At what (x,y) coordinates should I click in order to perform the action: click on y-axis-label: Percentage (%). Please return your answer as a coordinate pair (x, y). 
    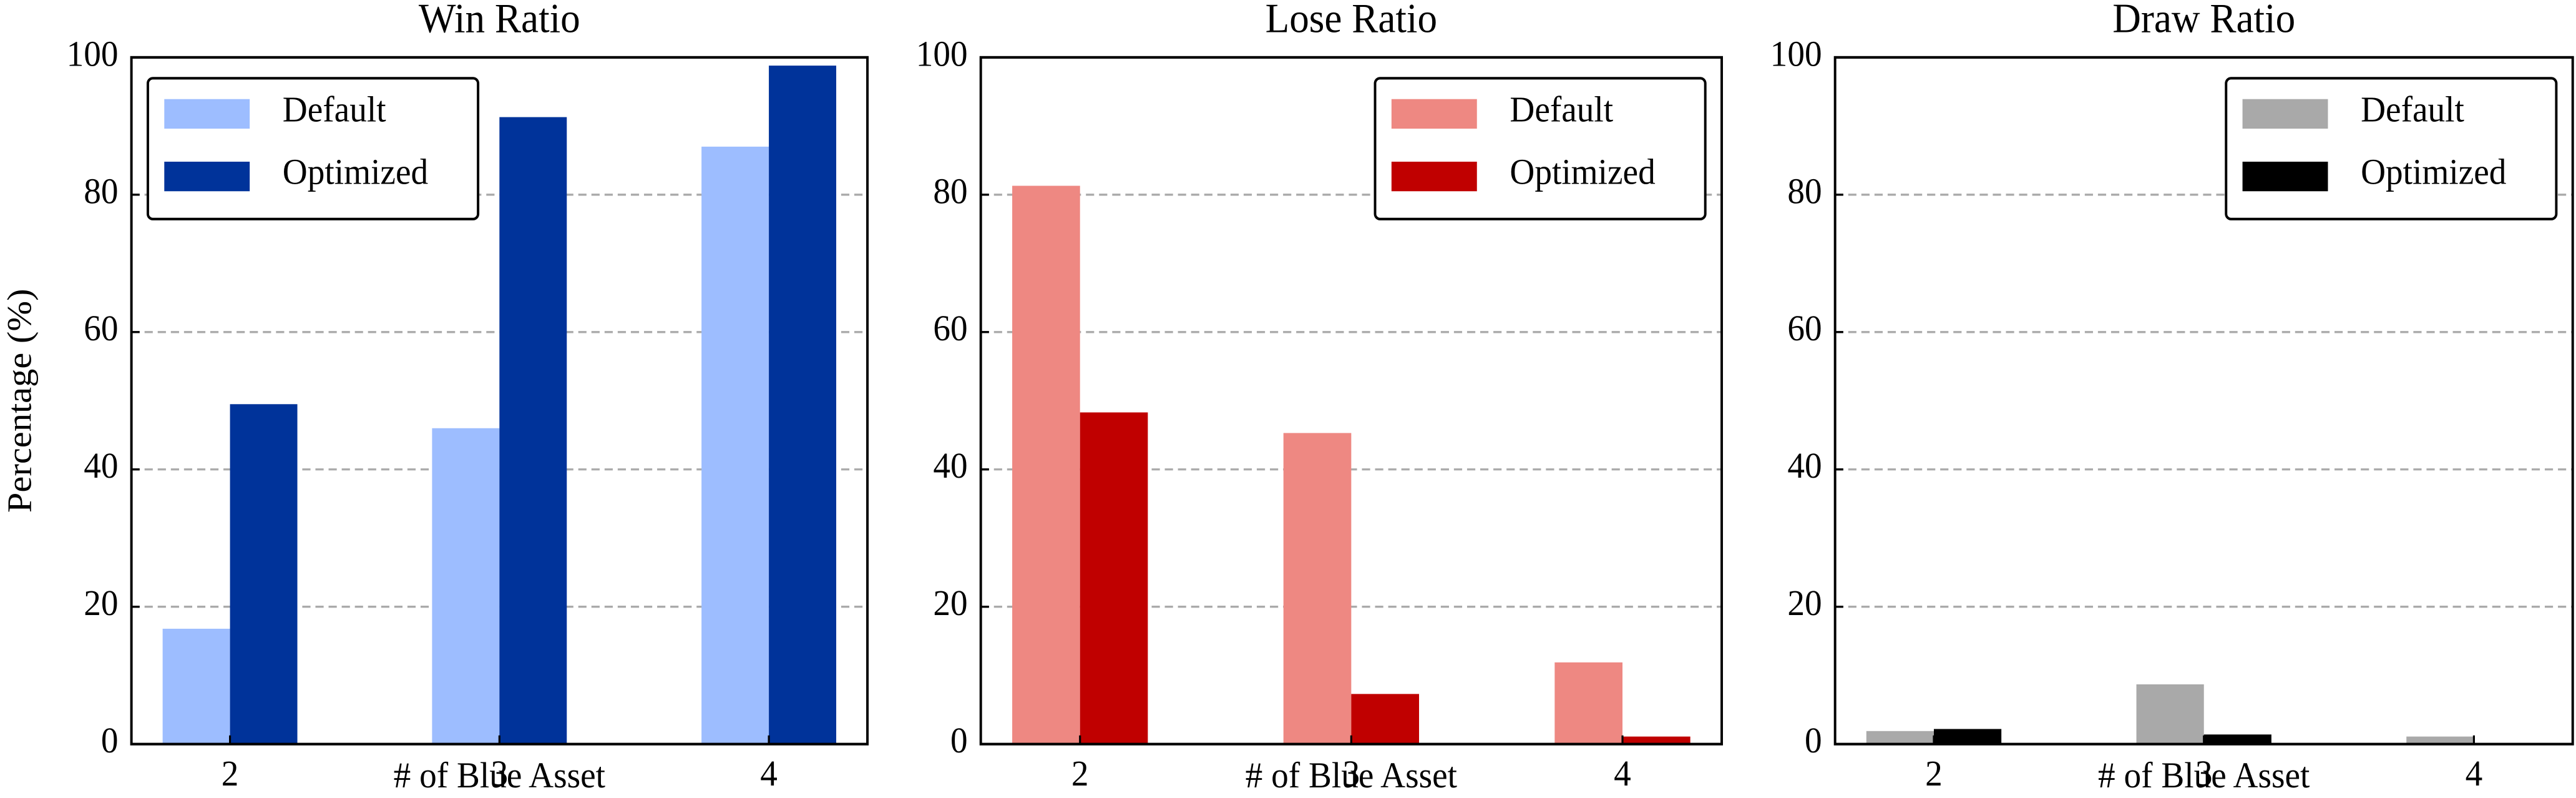
    Looking at the image, I should click on (20, 400).